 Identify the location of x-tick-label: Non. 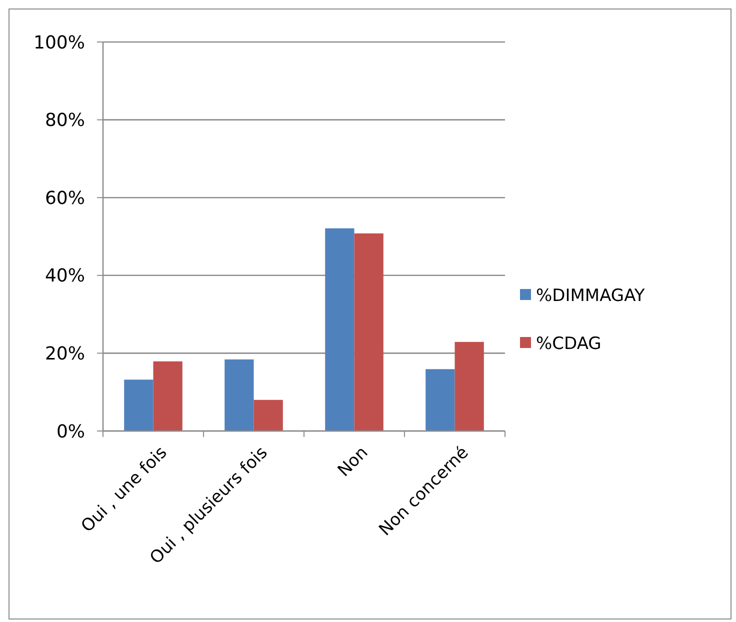
(353, 461).